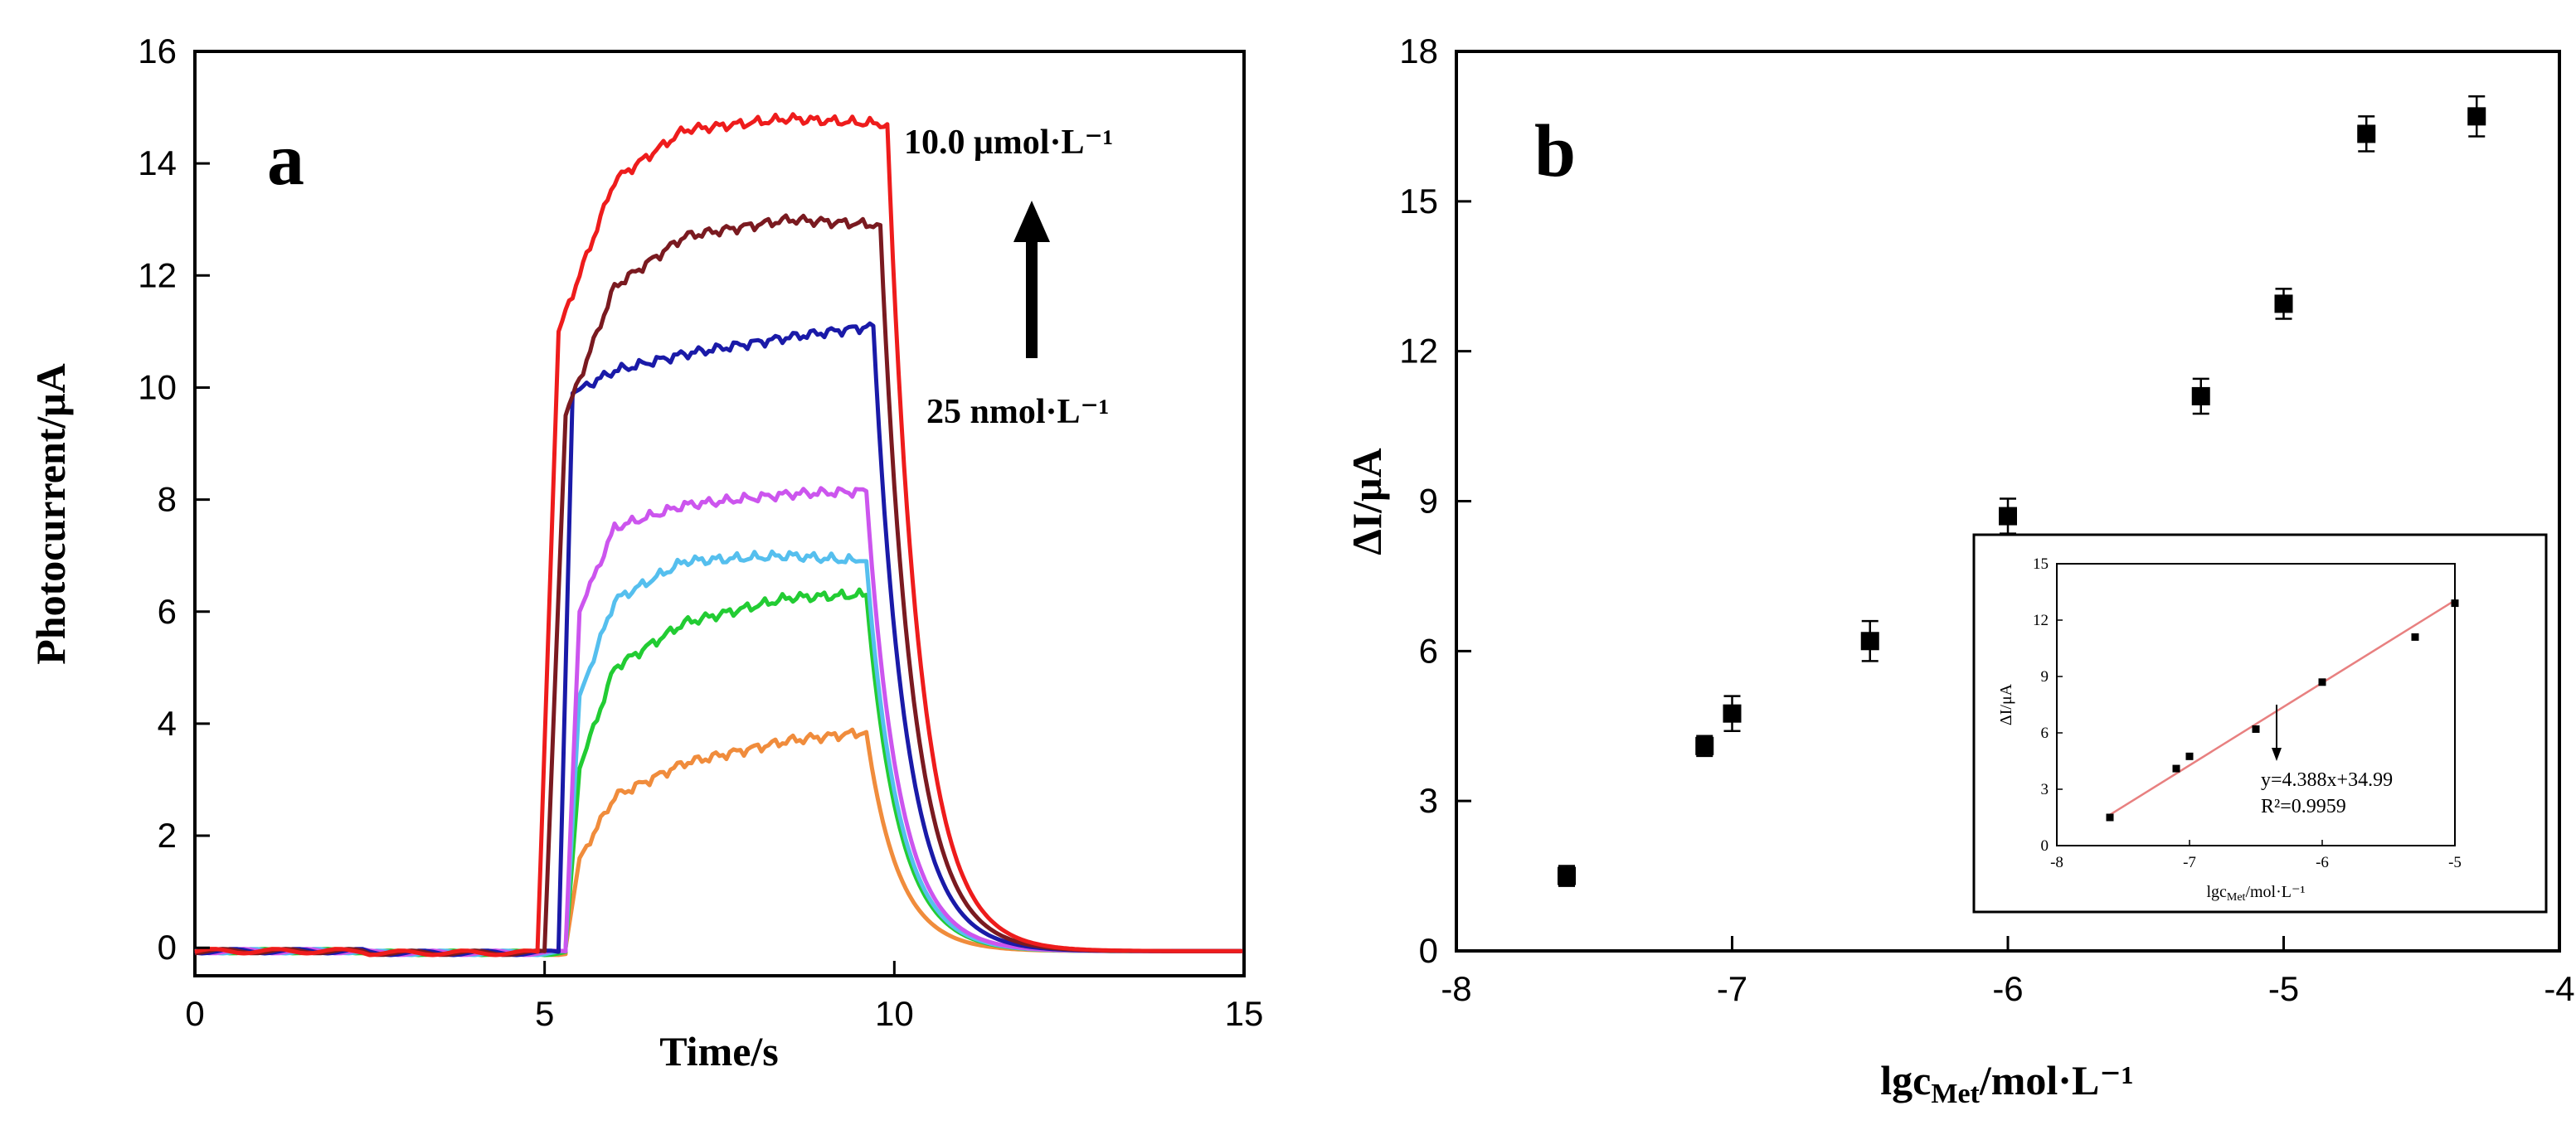  I want to click on inset-ticks: -8 -7 -6 -5 0 3 6 9 12 15, so click(2248, 713).